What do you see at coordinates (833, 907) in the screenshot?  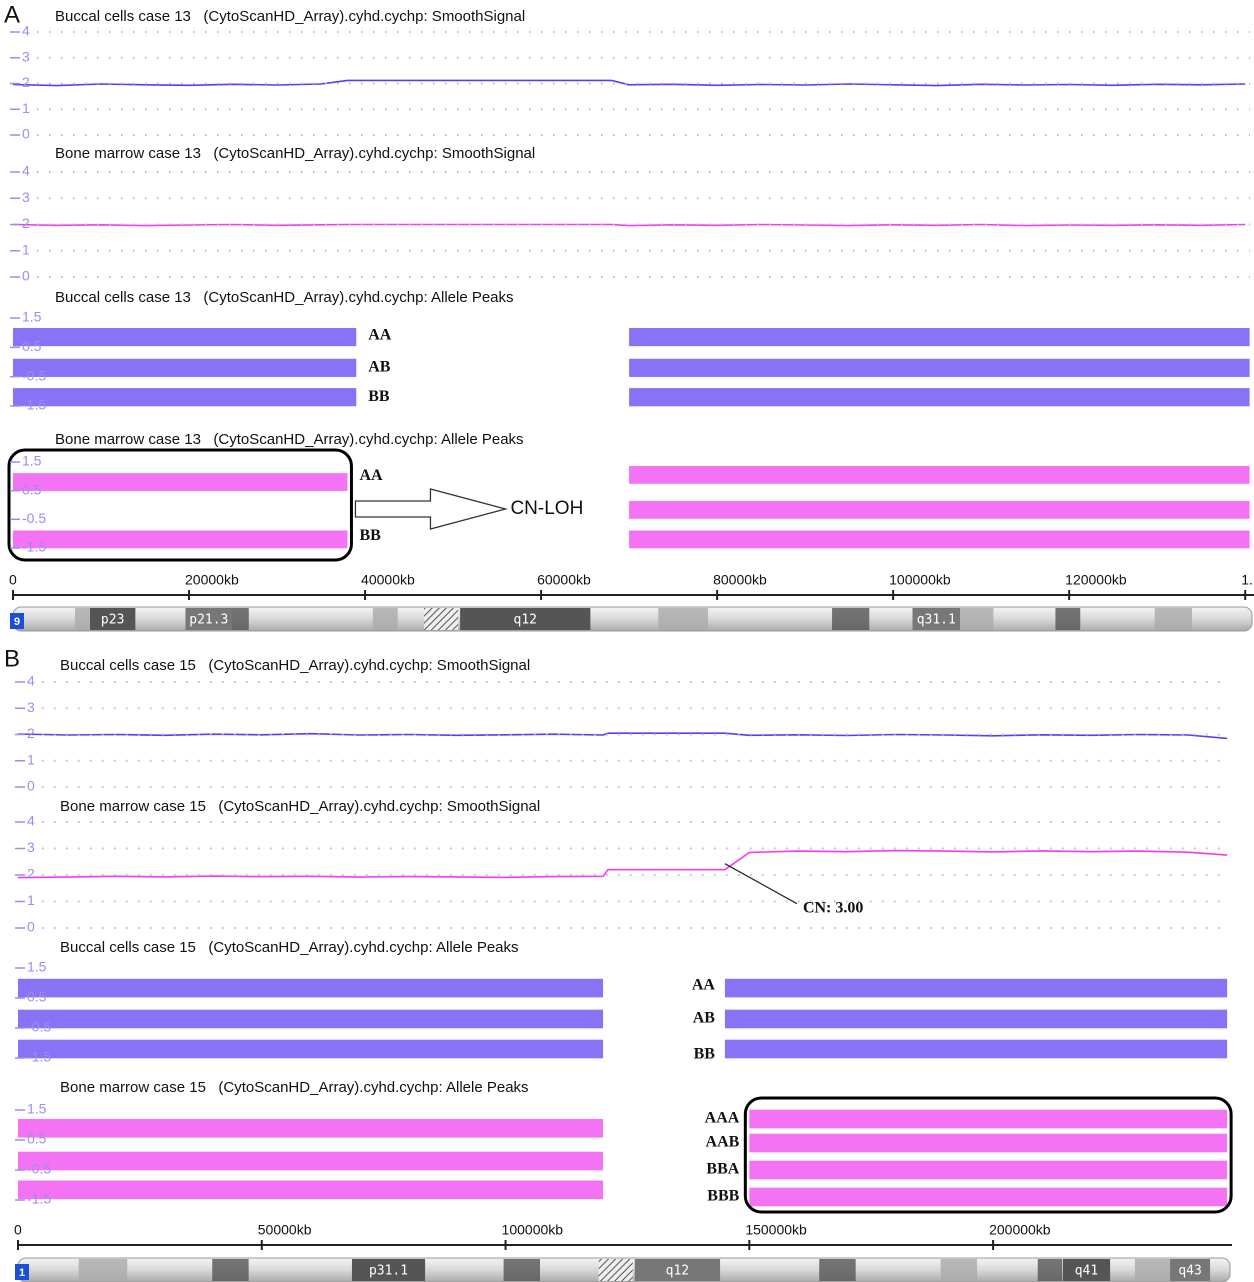 I see `annotation: CN: 3.00` at bounding box center [833, 907].